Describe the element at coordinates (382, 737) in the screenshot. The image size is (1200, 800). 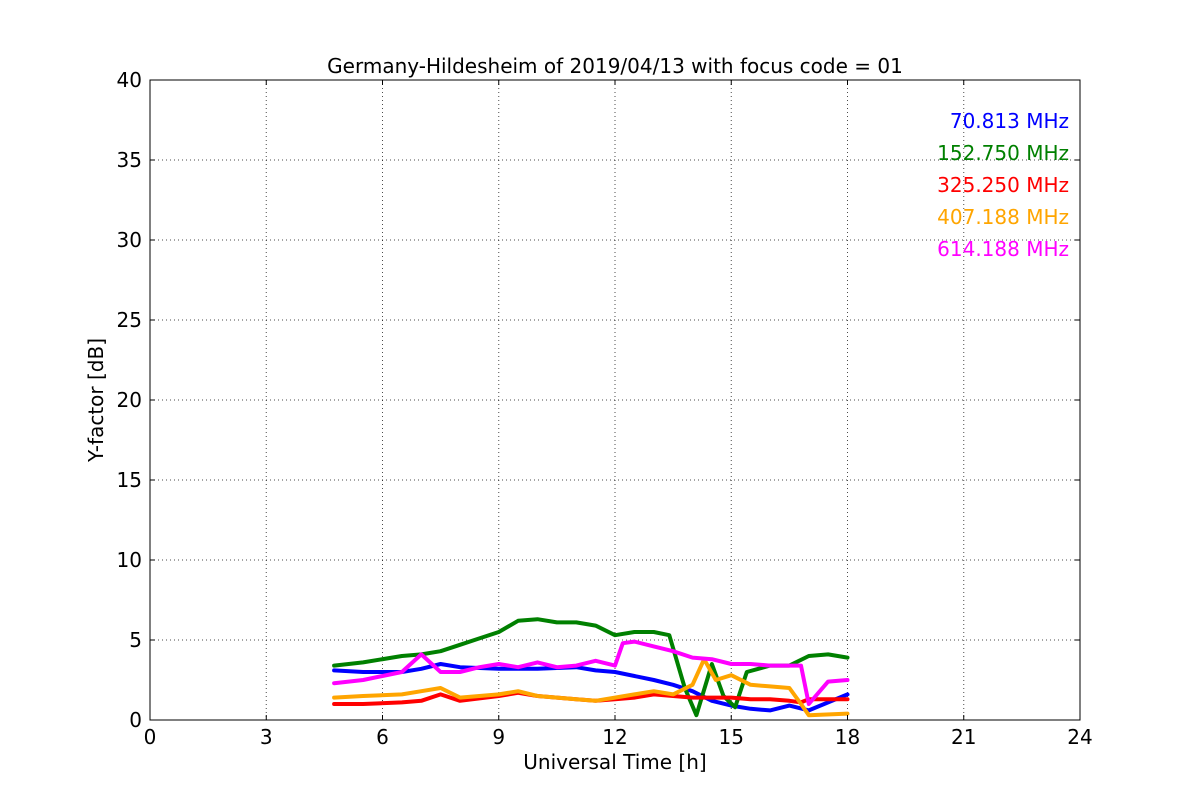
I see `x-tick-label: 6` at that location.